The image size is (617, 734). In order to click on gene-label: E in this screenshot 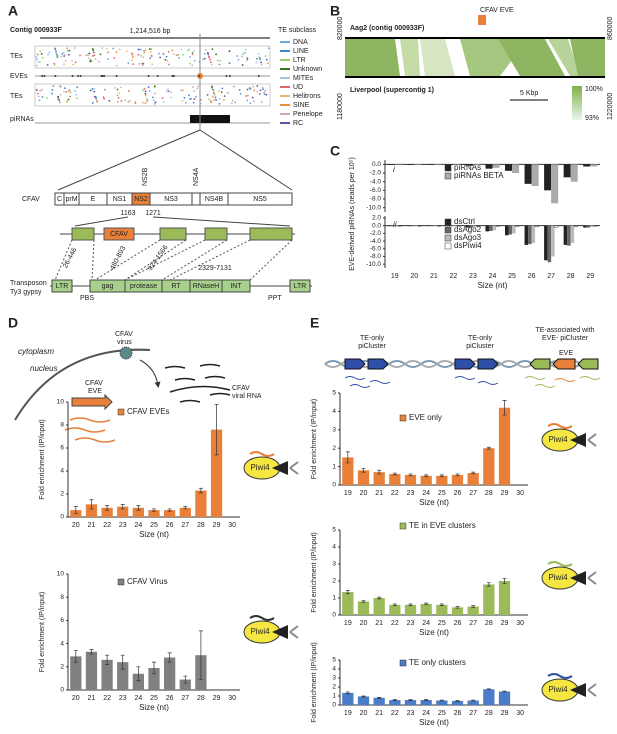, I will do `click(93, 199)`.